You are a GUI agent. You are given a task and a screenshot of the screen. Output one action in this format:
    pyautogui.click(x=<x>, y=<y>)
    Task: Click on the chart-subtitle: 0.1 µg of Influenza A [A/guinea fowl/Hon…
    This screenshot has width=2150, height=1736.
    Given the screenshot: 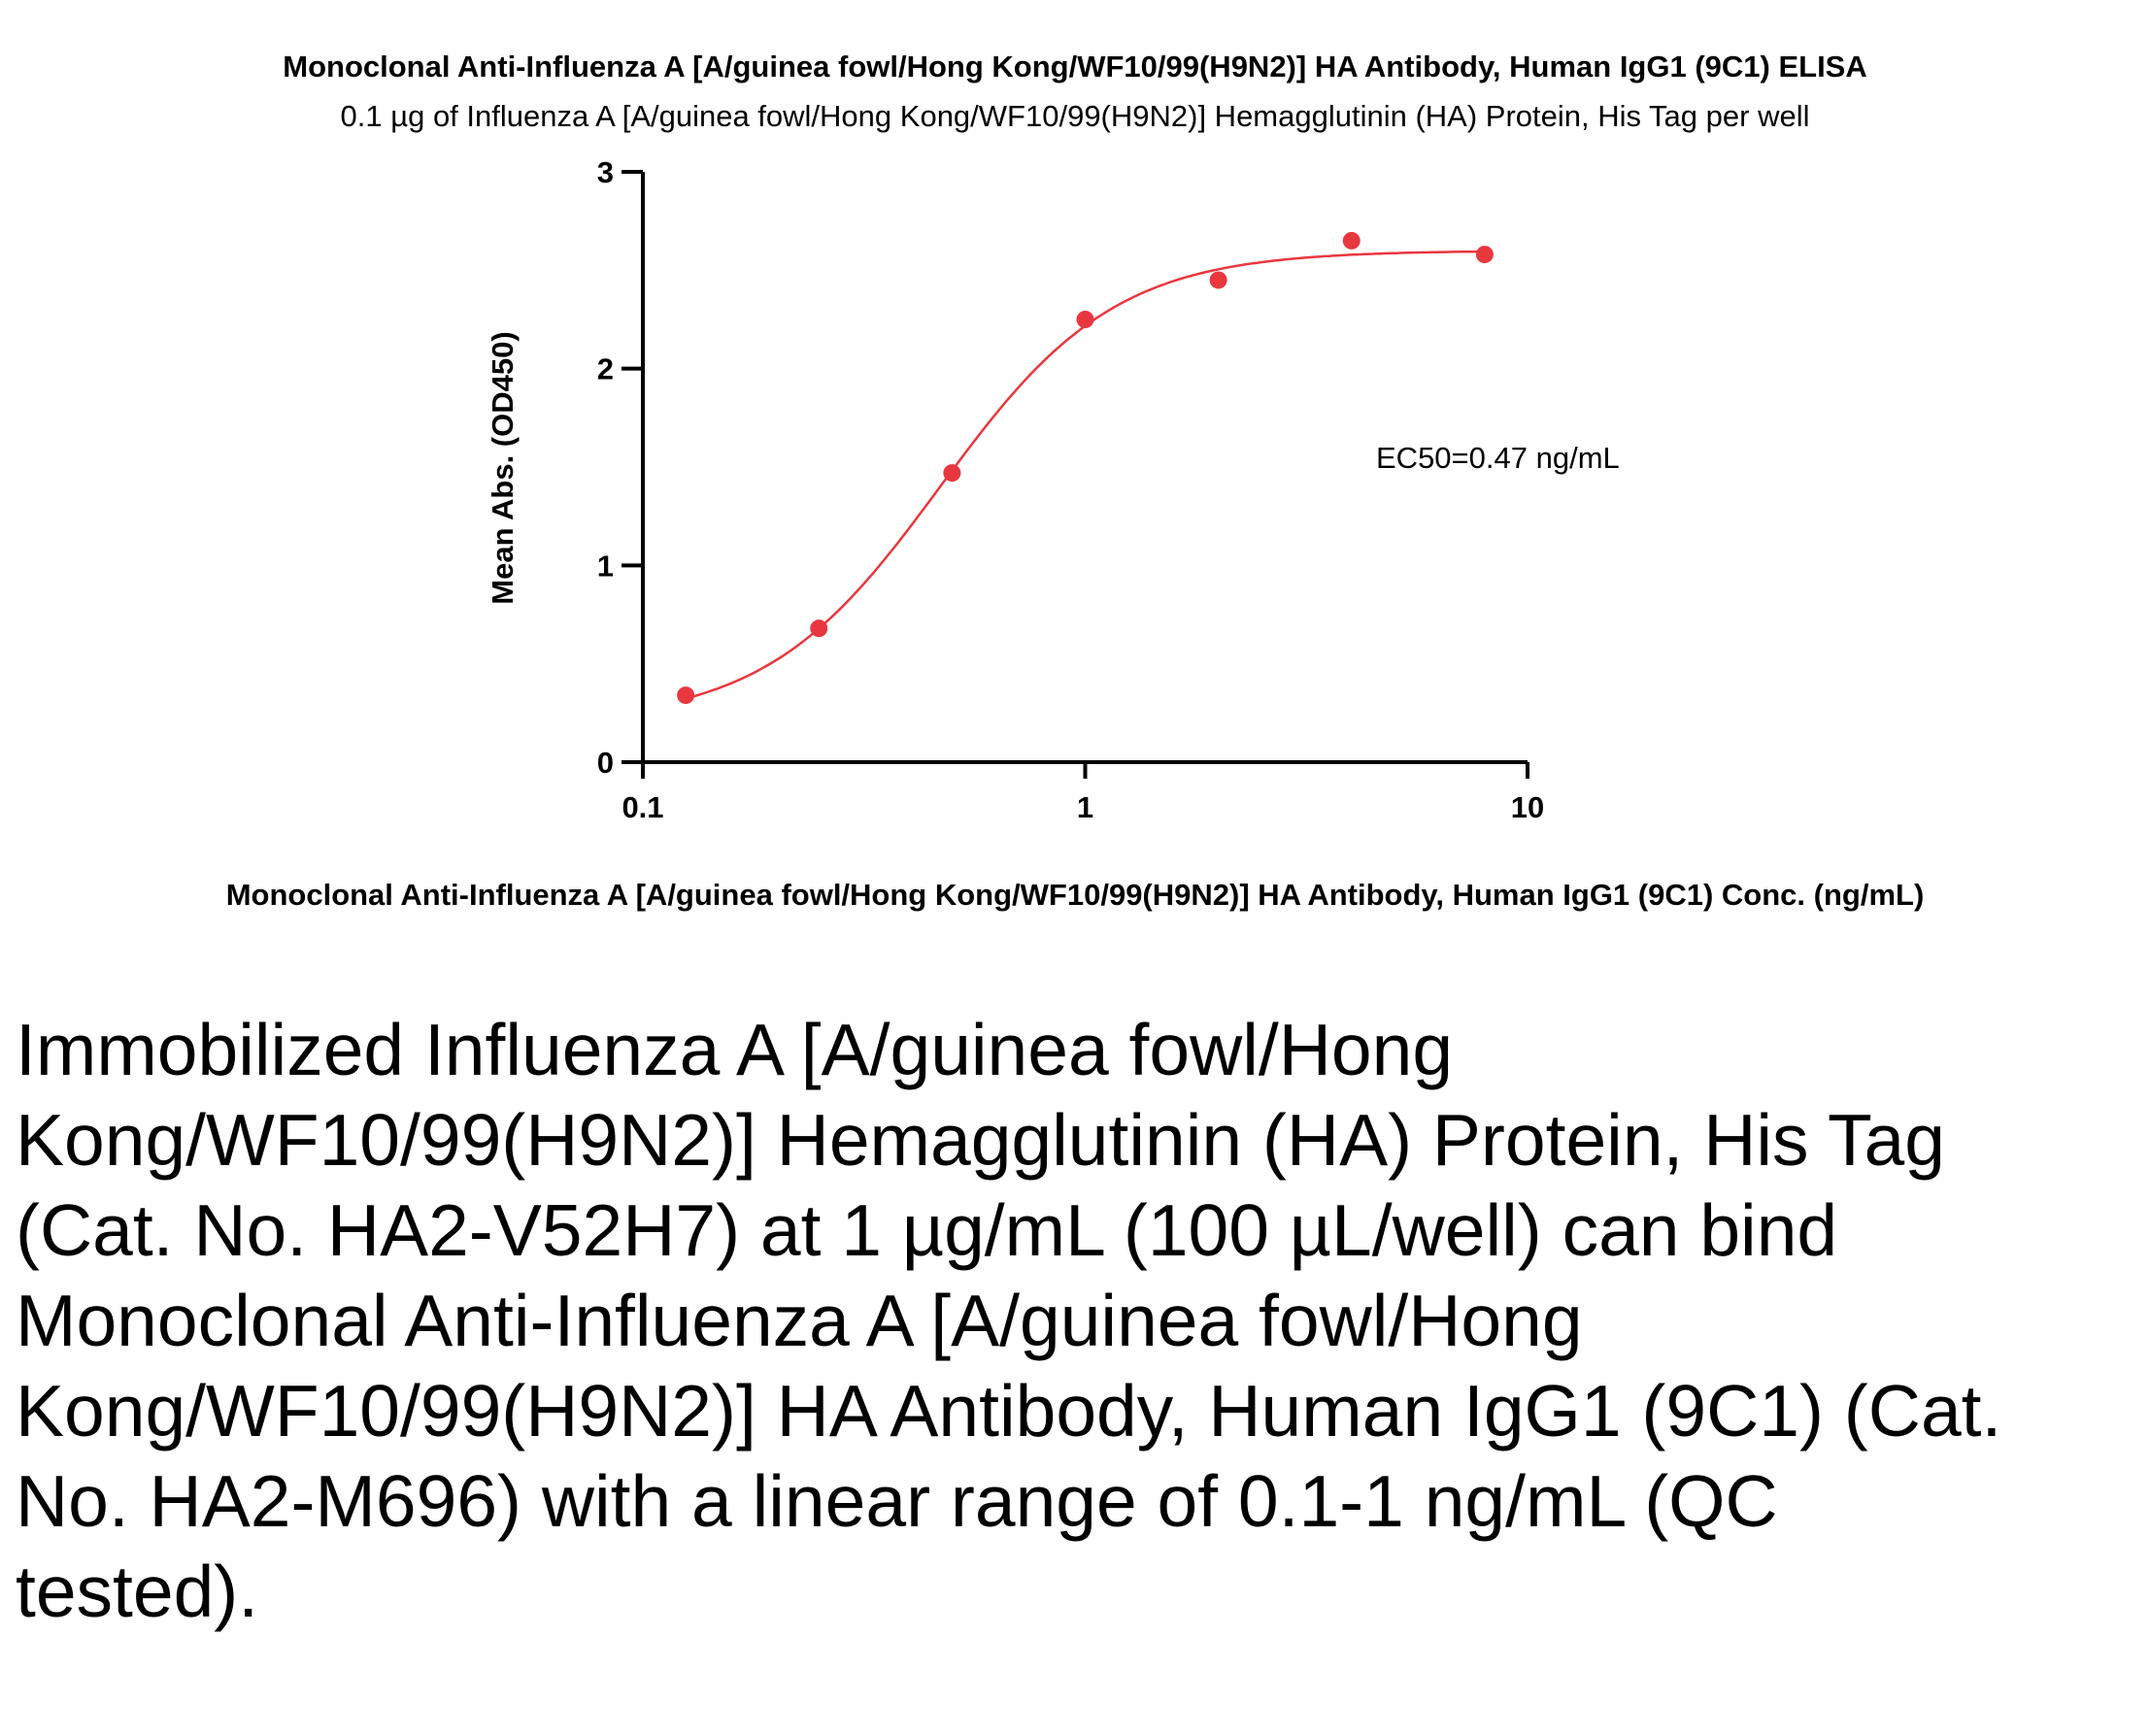 What is the action you would take?
    pyautogui.click(x=1075, y=116)
    